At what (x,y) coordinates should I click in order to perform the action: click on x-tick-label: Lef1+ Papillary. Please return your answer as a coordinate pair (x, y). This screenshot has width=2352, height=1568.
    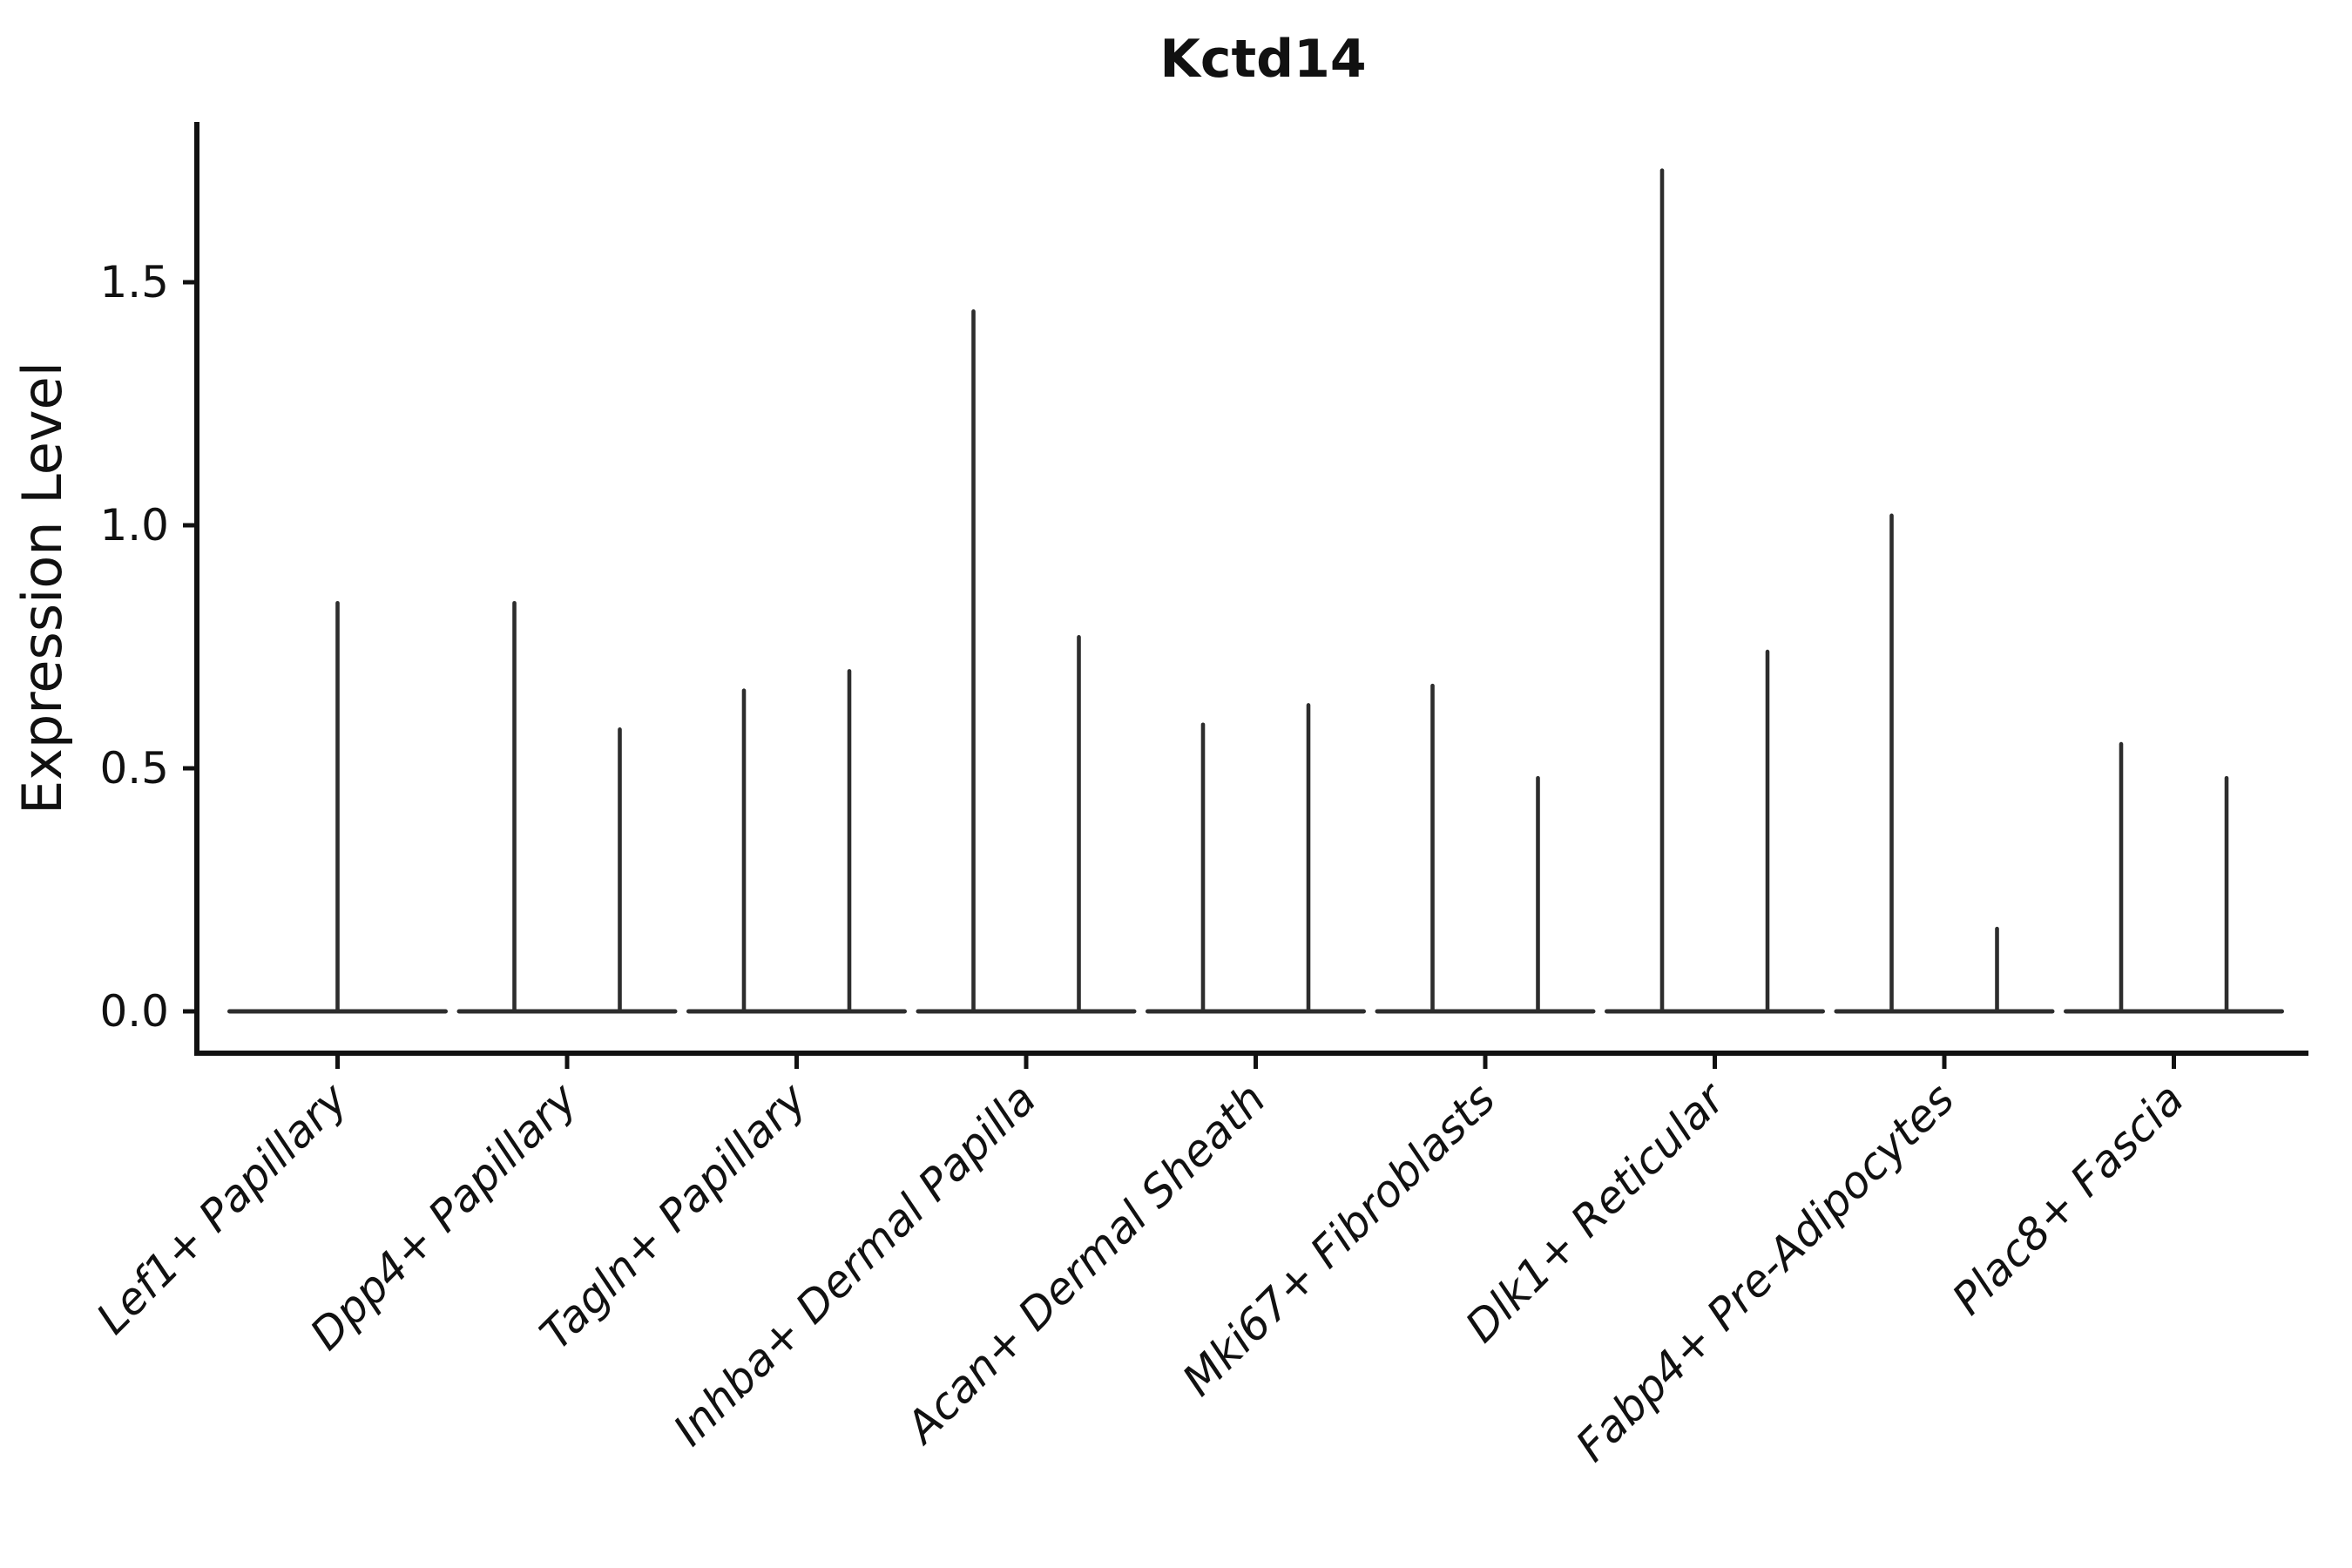
    Looking at the image, I should click on (222, 1207).